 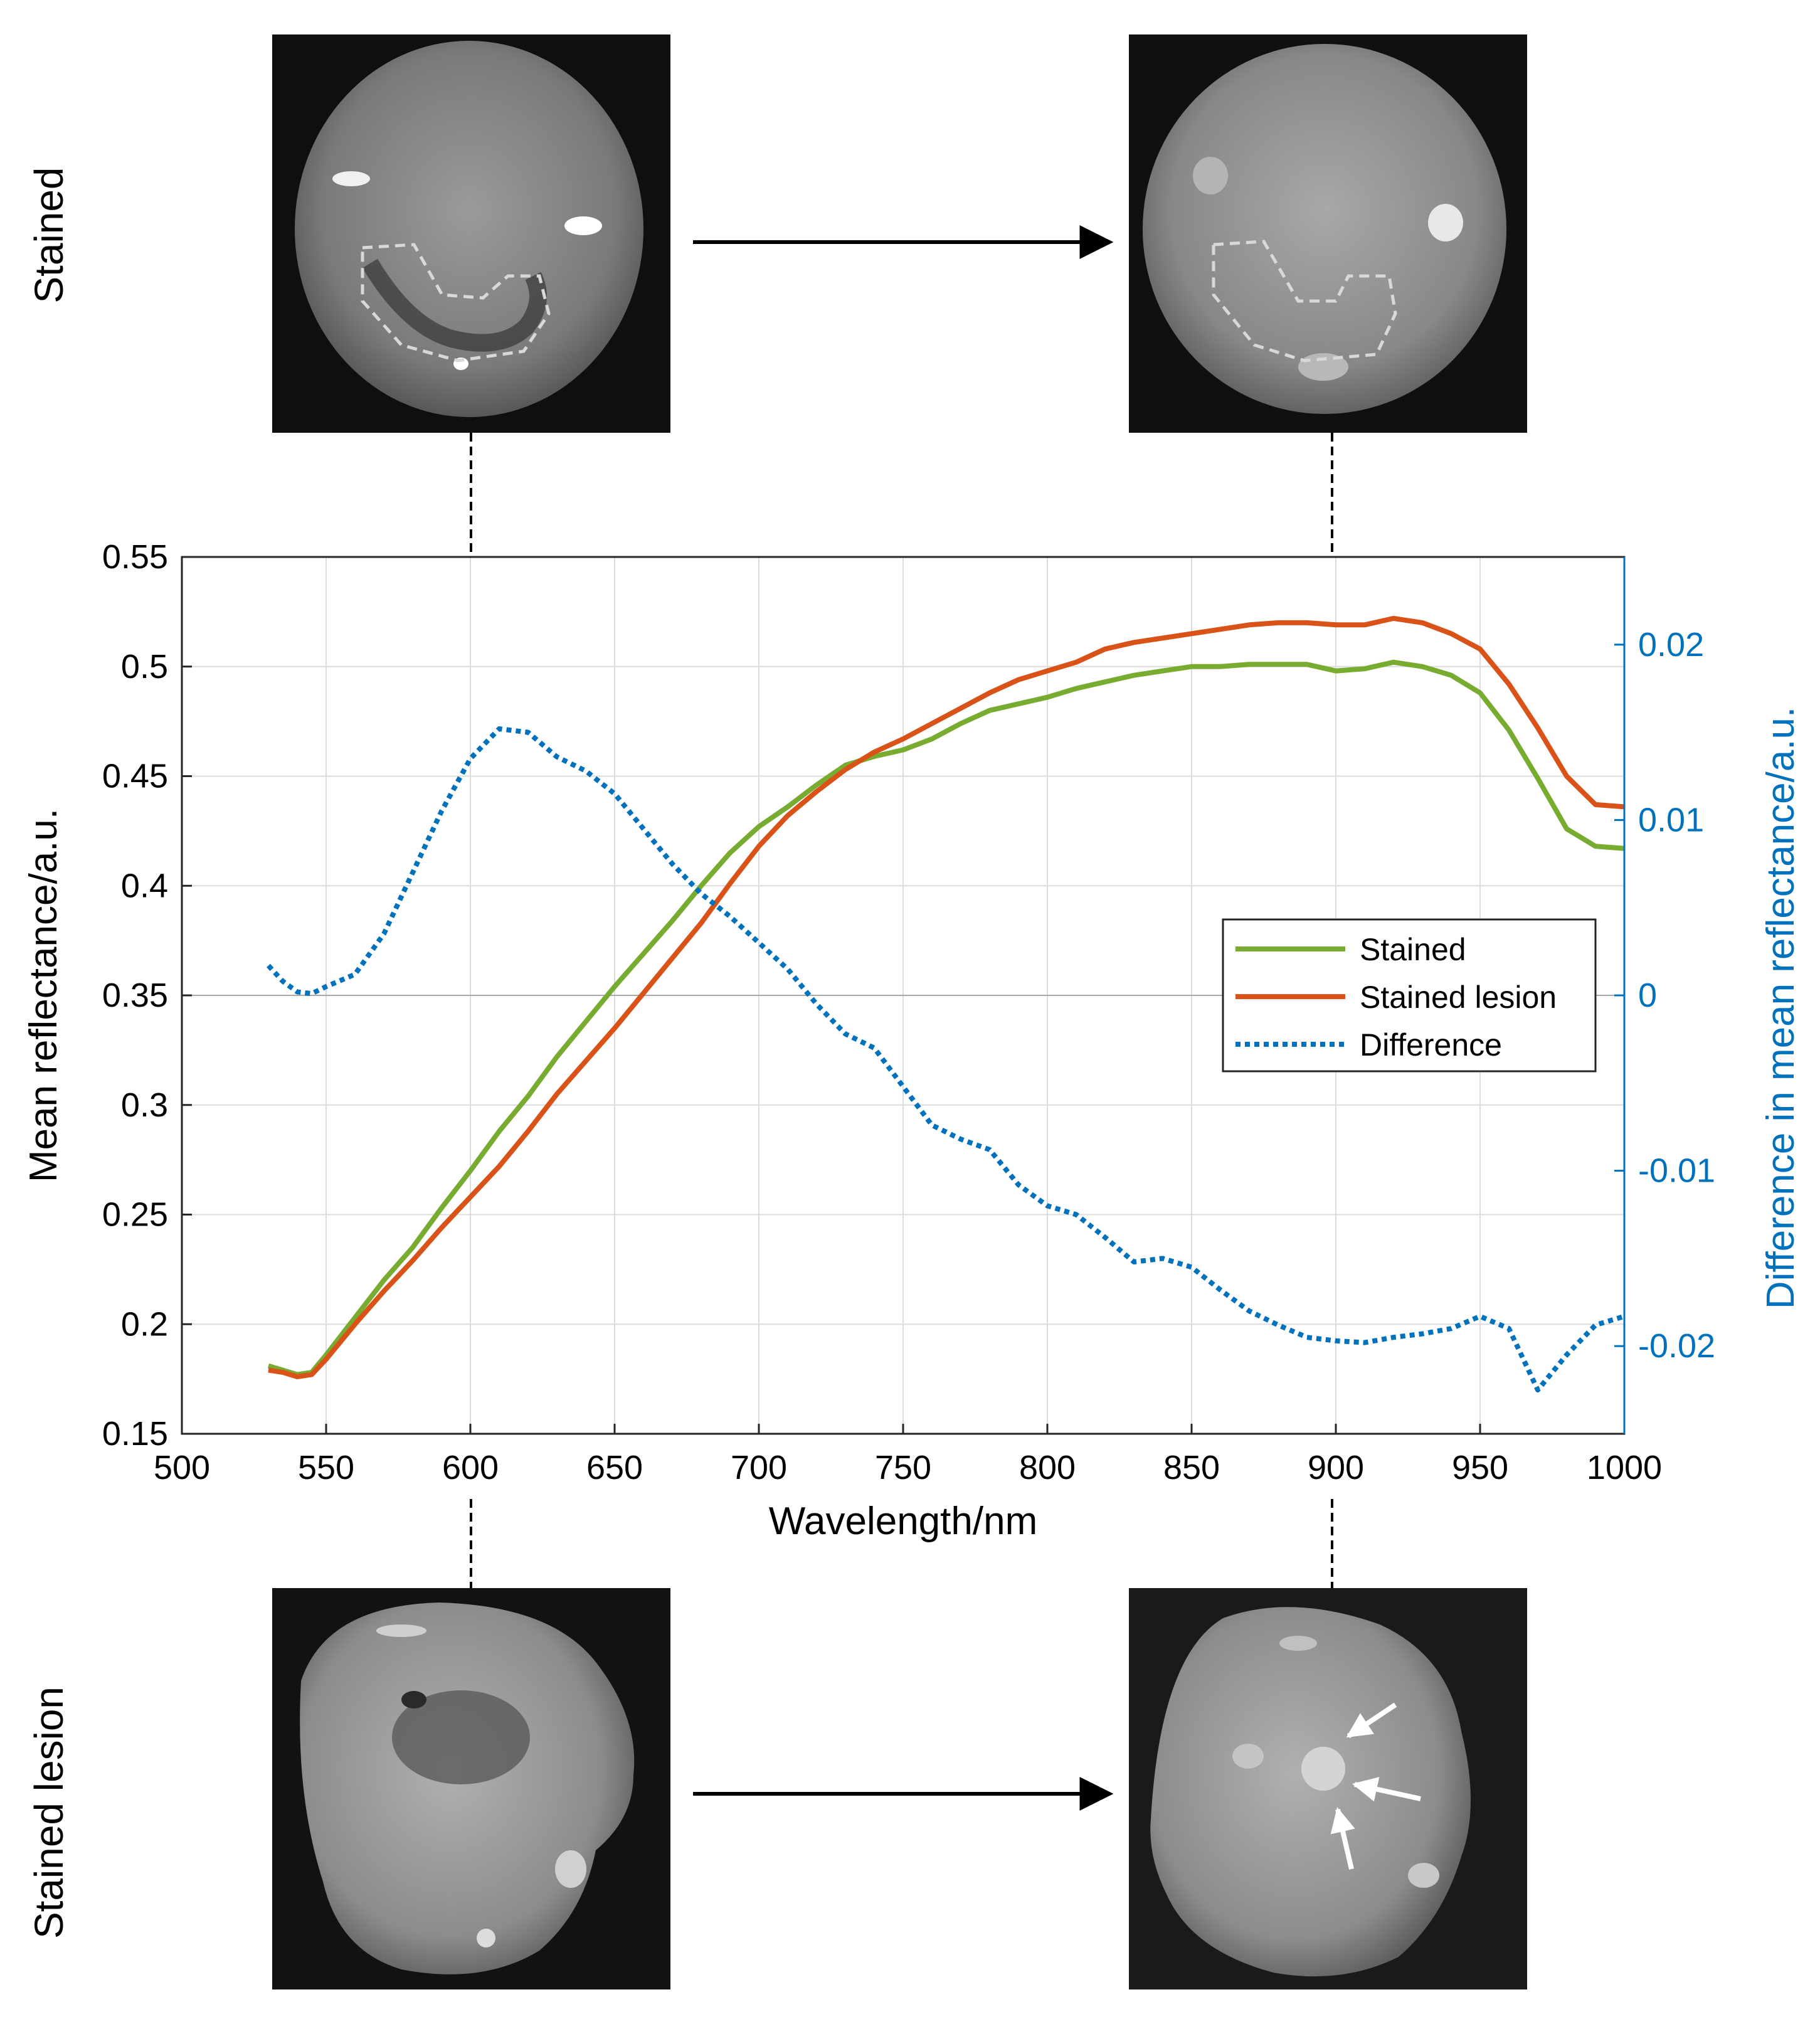 I want to click on legend-label-difference: Difference, so click(x=1431, y=1044).